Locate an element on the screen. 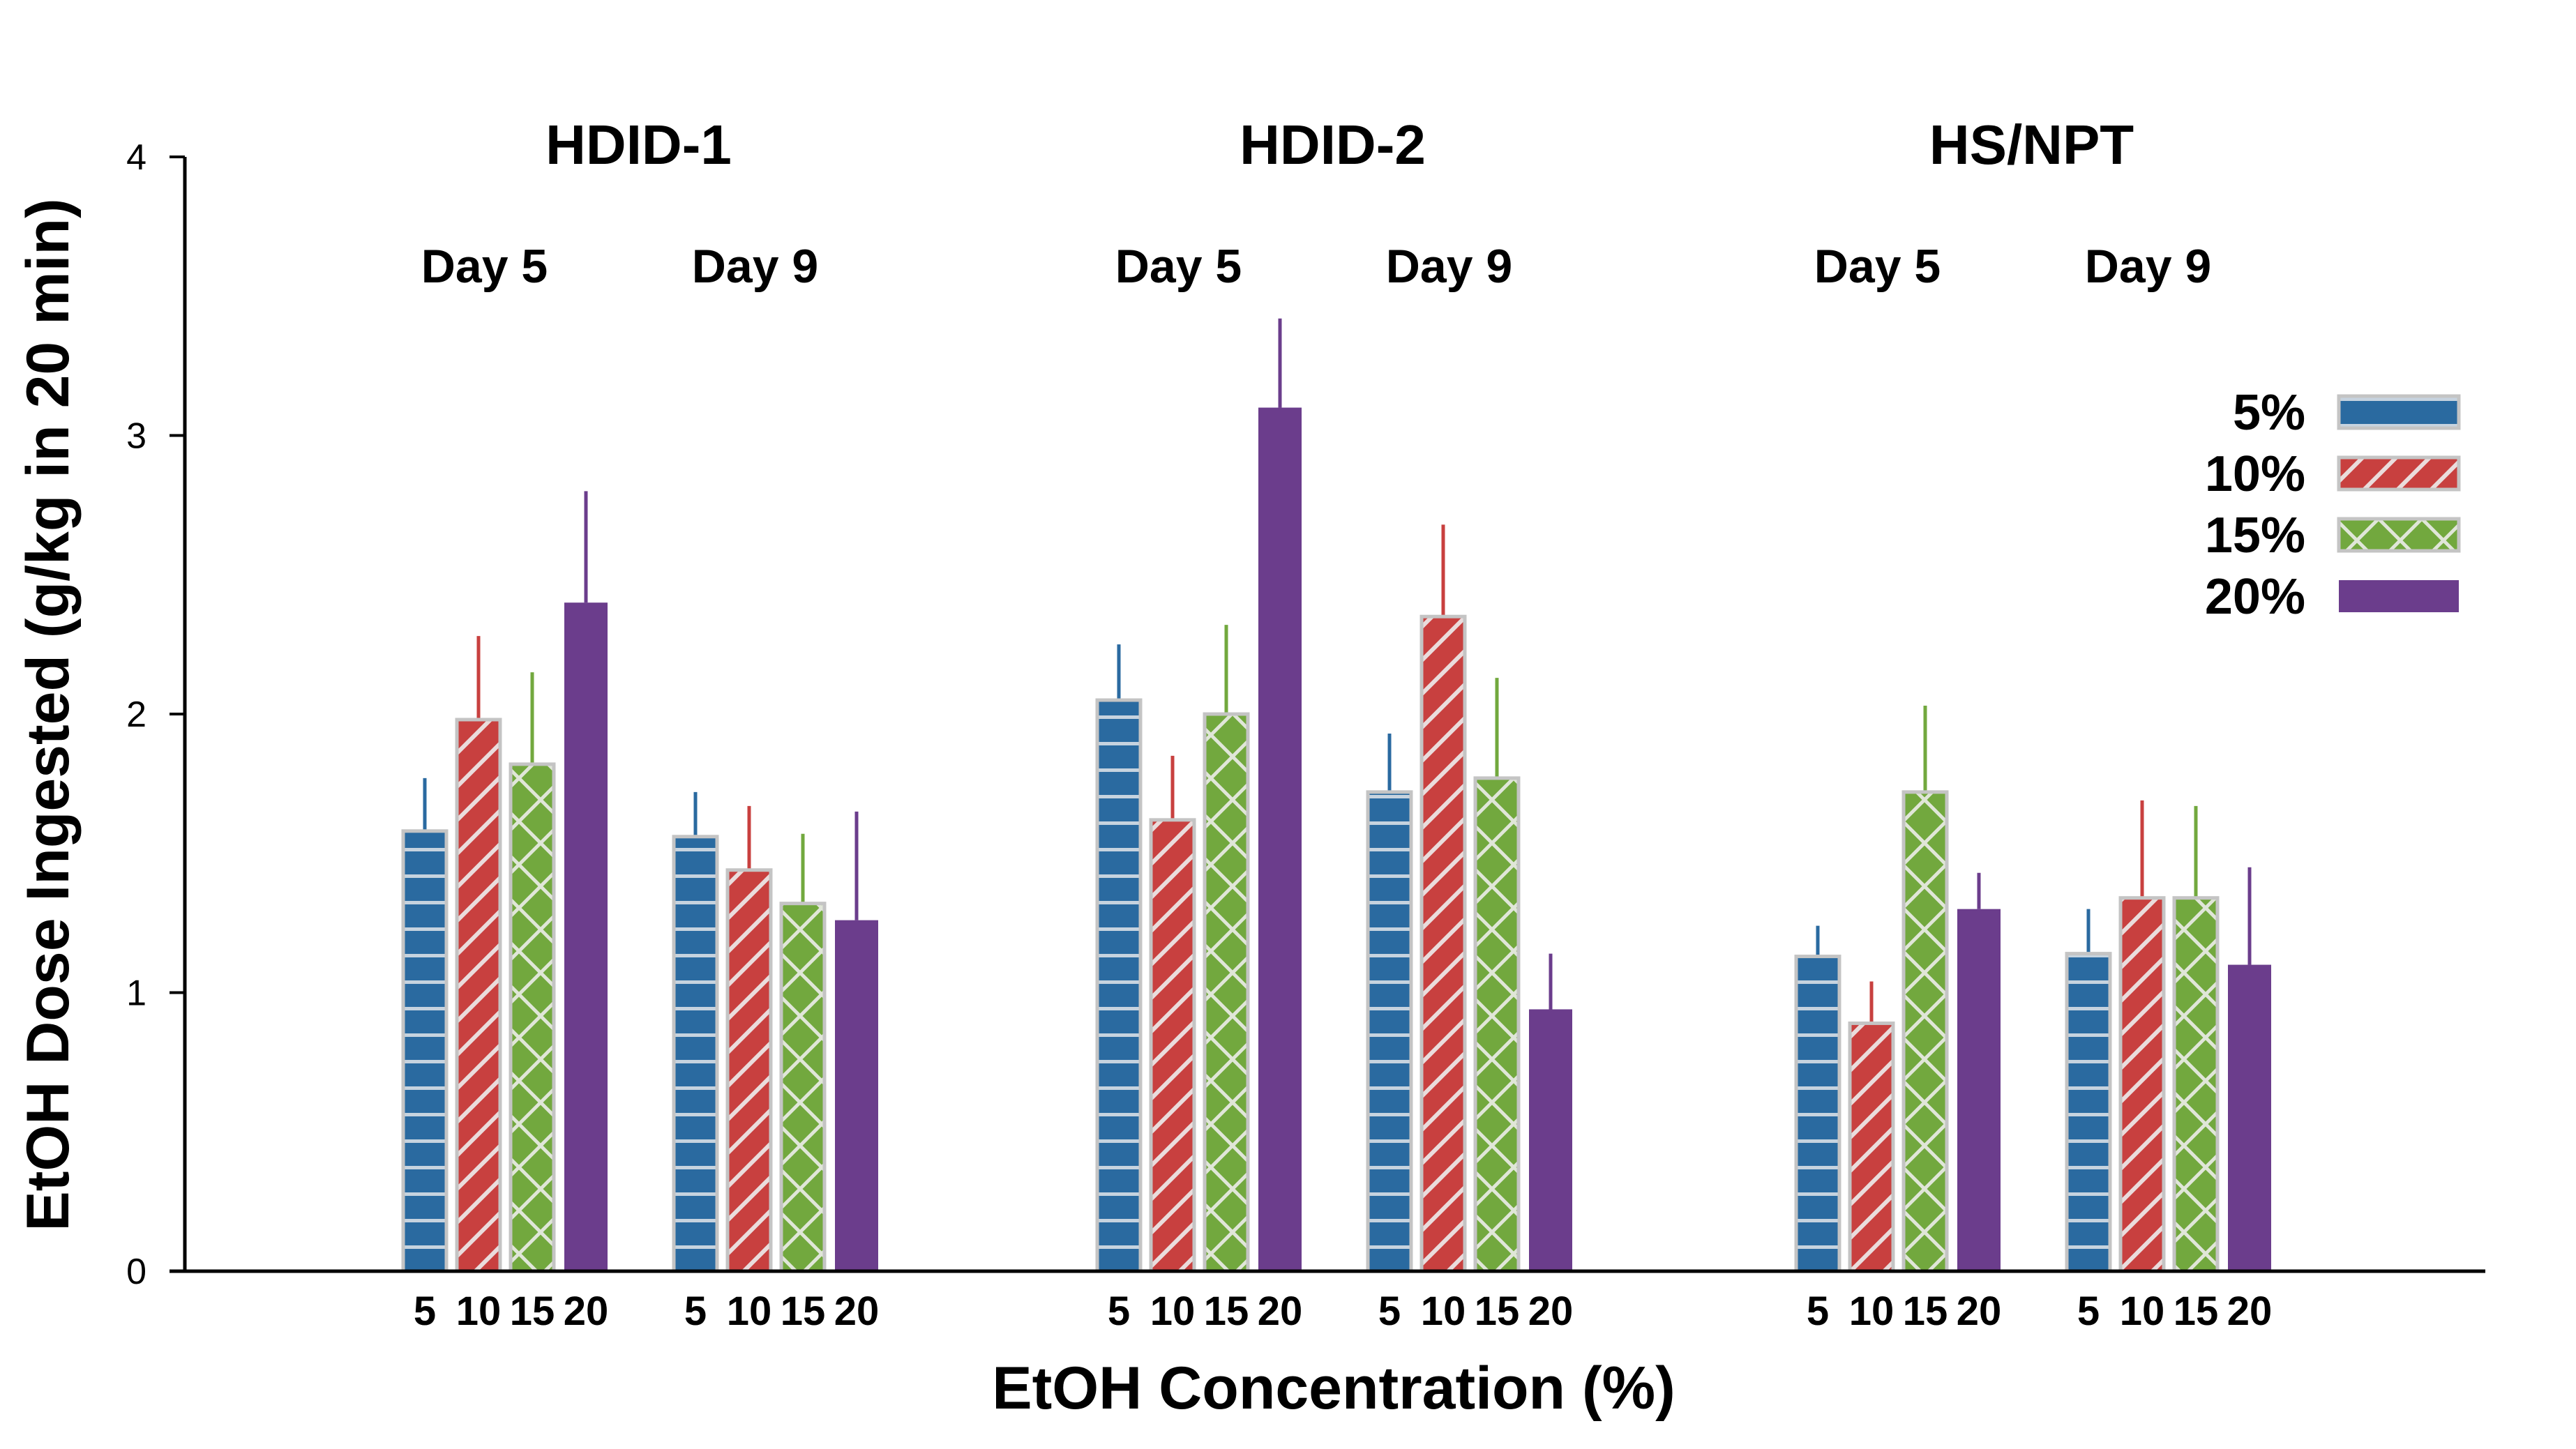 This screenshot has width=2576, height=1449. y-tick-label: 3 is located at coordinates (136, 437).